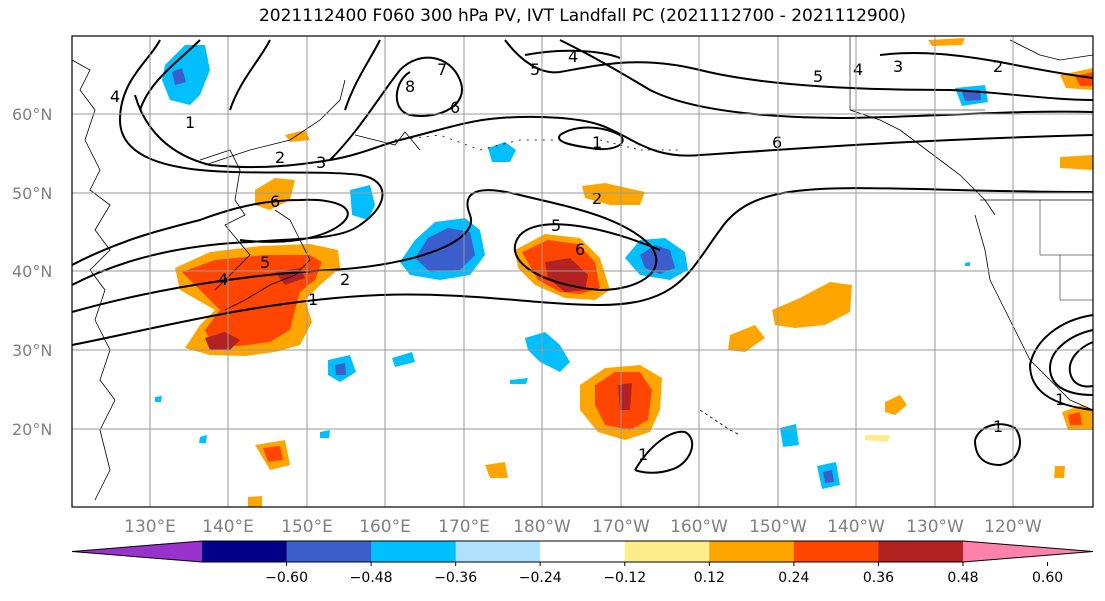 This screenshot has height=601, width=1105. Describe the element at coordinates (856, 527) in the screenshot. I see `lon-label: 140°W` at that location.